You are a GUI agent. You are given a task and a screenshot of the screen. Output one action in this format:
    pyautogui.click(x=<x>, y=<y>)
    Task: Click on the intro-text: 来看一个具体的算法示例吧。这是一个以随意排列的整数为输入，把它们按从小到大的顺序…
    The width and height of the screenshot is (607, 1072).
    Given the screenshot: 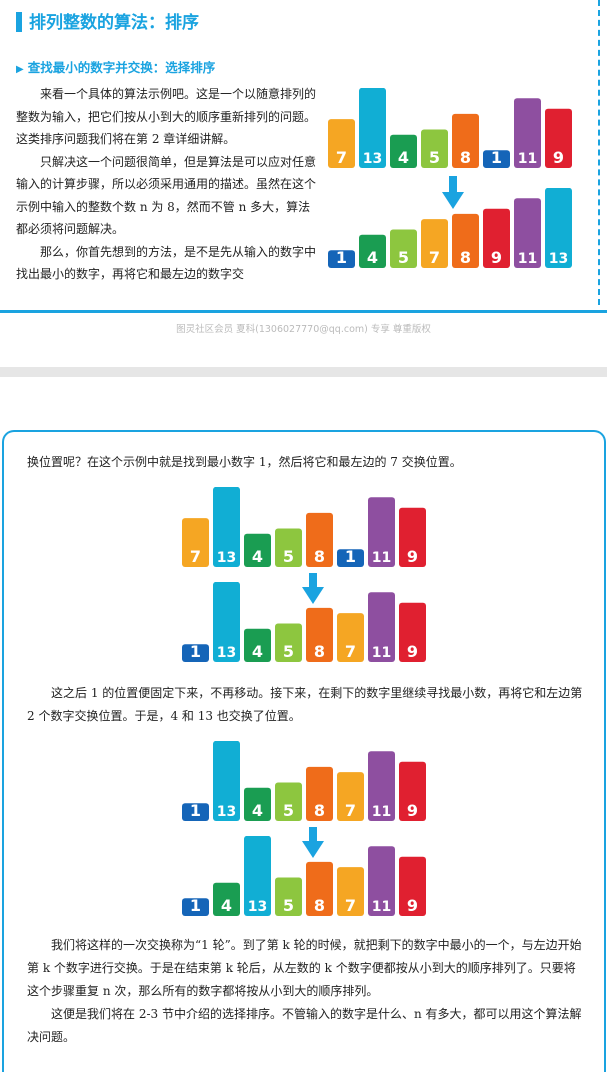 What is the action you would take?
    pyautogui.click(x=166, y=184)
    